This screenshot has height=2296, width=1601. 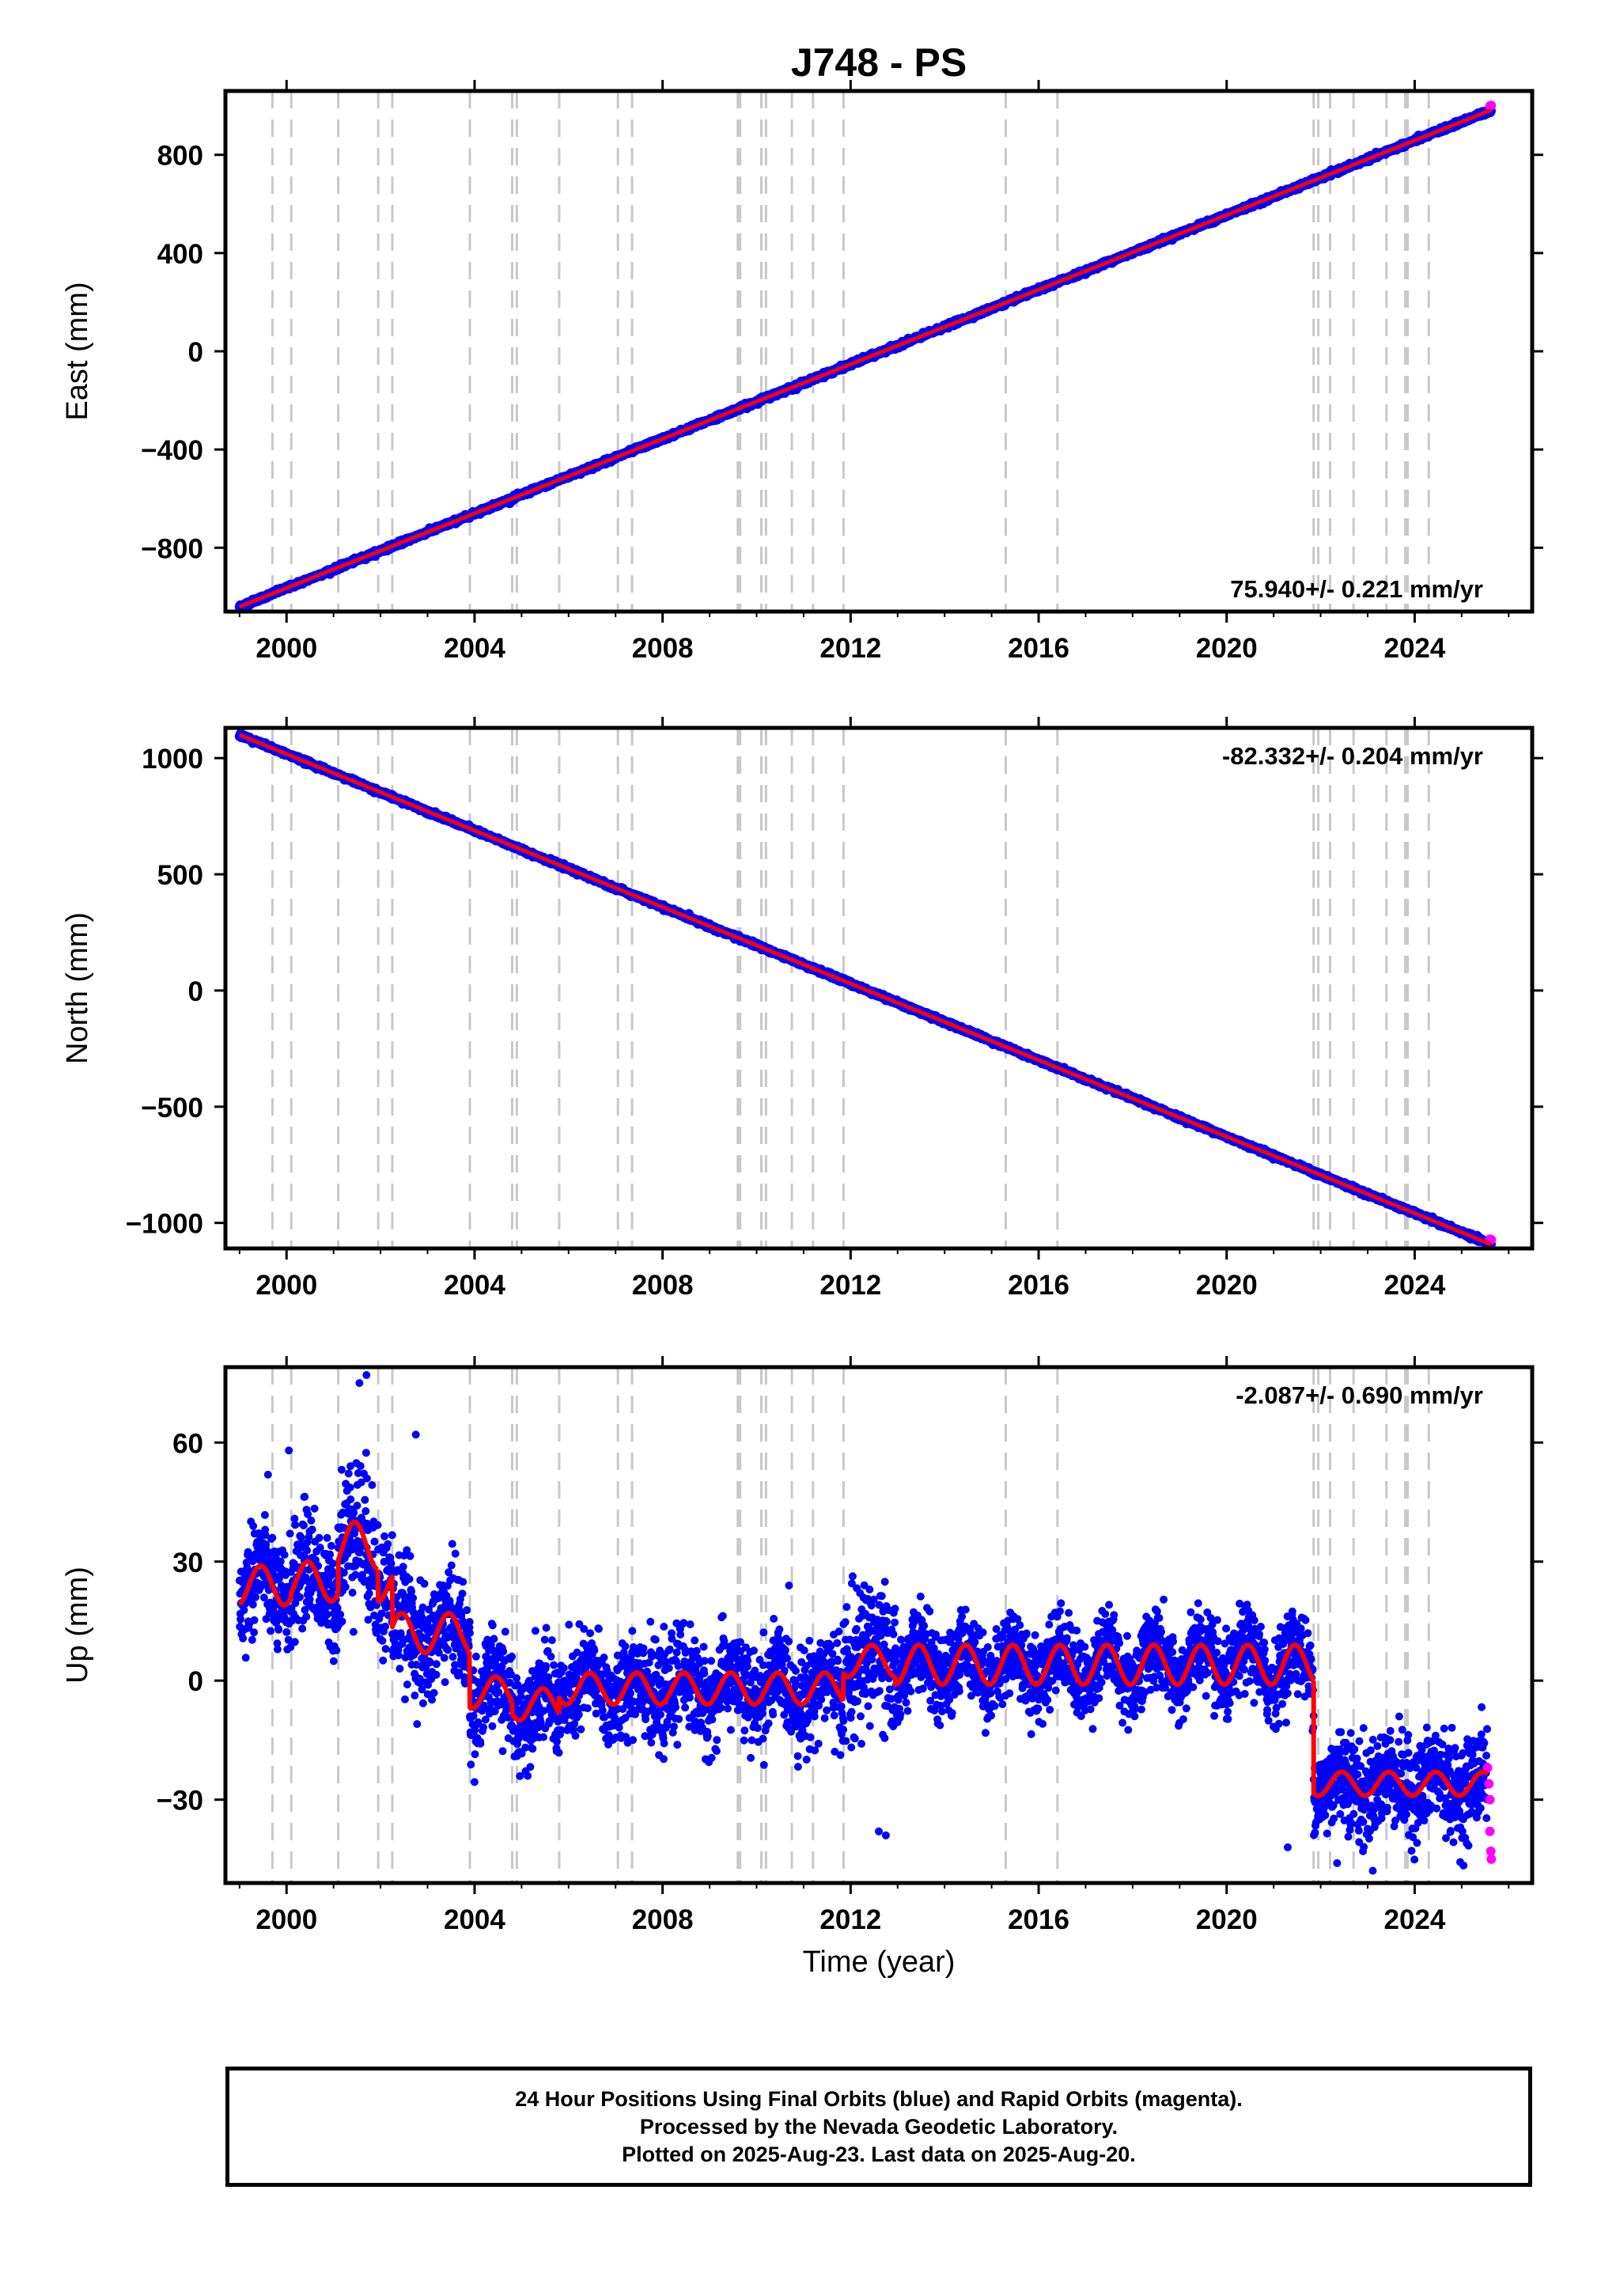 I want to click on y-tick-label: 500, so click(x=180, y=875).